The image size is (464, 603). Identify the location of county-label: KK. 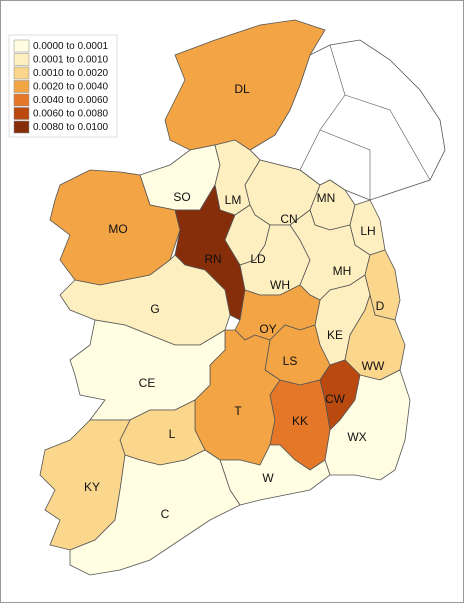
(300, 421).